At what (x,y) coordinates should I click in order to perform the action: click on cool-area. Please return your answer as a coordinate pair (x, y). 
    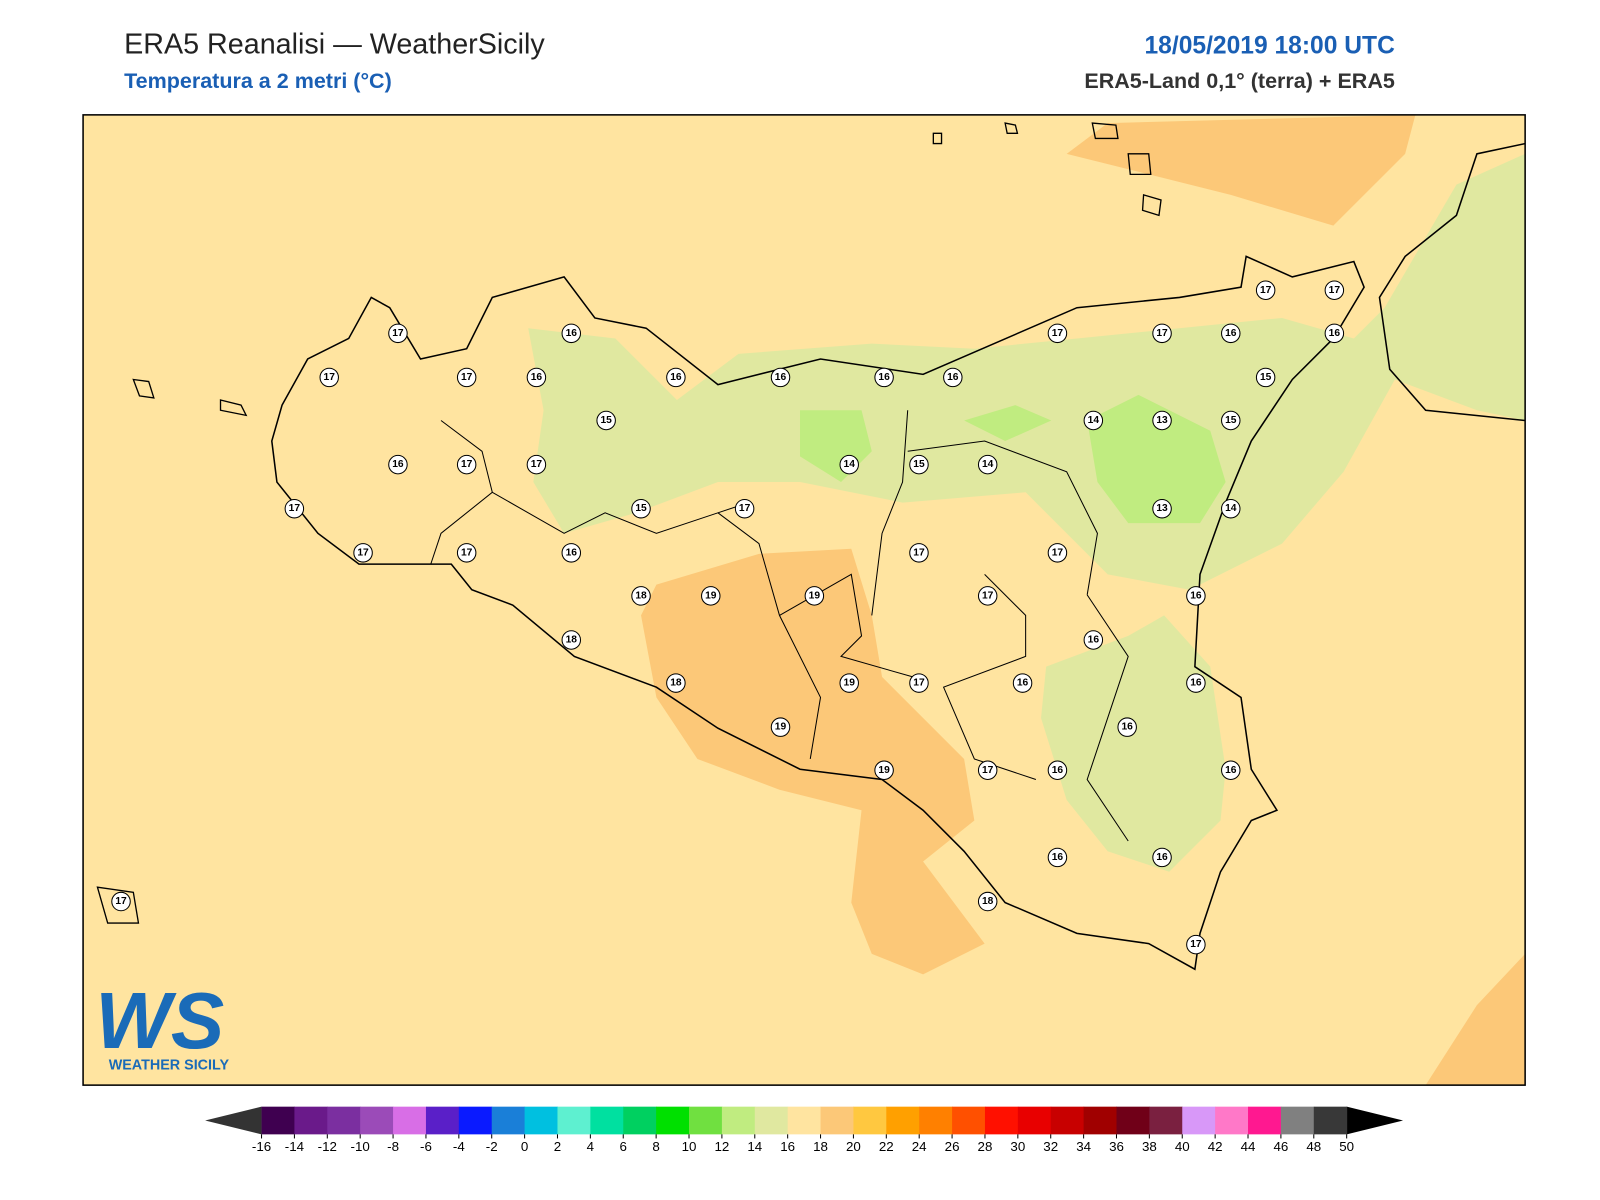
    Looking at the image, I should click on (1133, 743).